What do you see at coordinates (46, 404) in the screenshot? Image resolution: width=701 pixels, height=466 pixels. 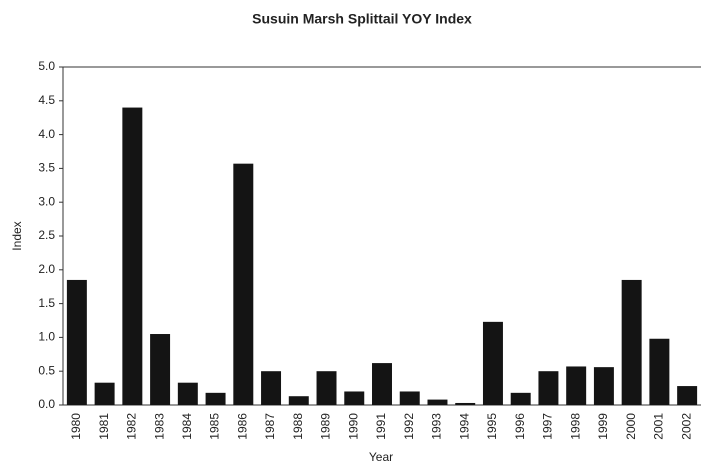 I see `y-tick-label: 0.0` at bounding box center [46, 404].